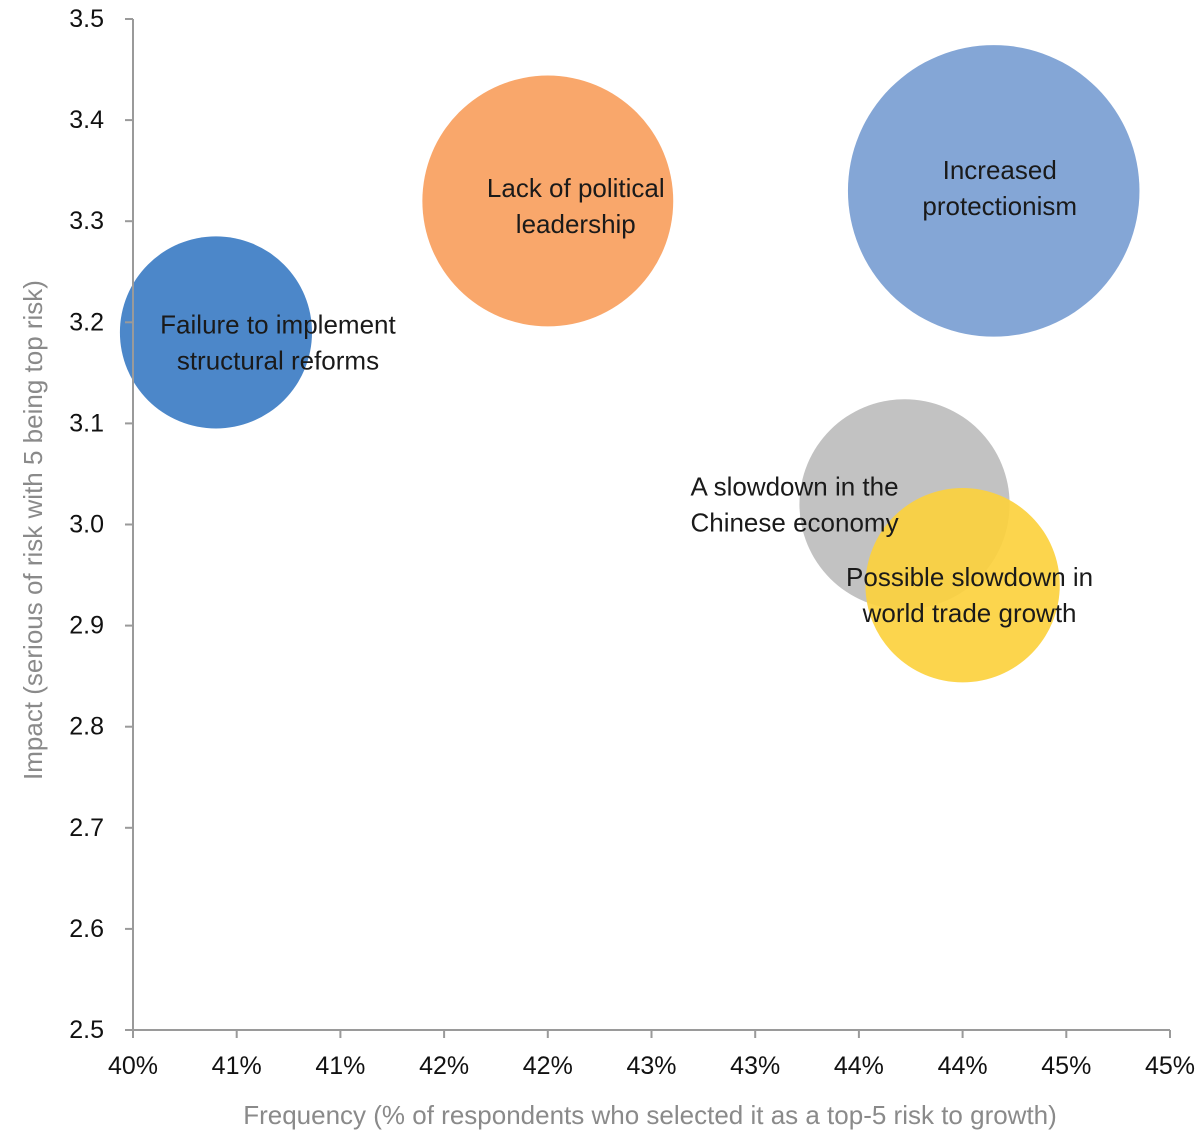 This screenshot has width=1203, height=1142. What do you see at coordinates (86, 525) in the screenshot?
I see `y-tick-label: 3.0` at bounding box center [86, 525].